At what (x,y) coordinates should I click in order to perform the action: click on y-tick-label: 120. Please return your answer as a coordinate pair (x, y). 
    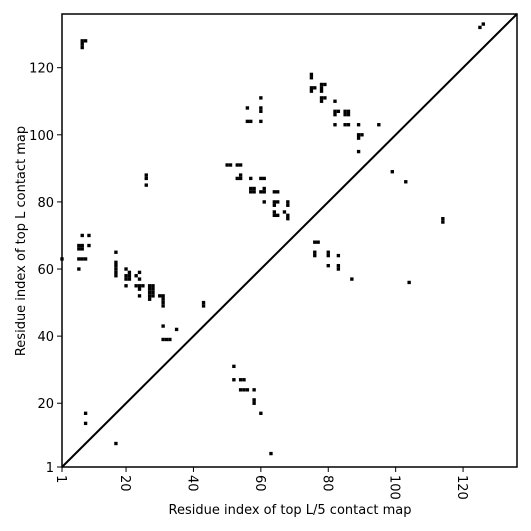
    Looking at the image, I should click on (41, 69).